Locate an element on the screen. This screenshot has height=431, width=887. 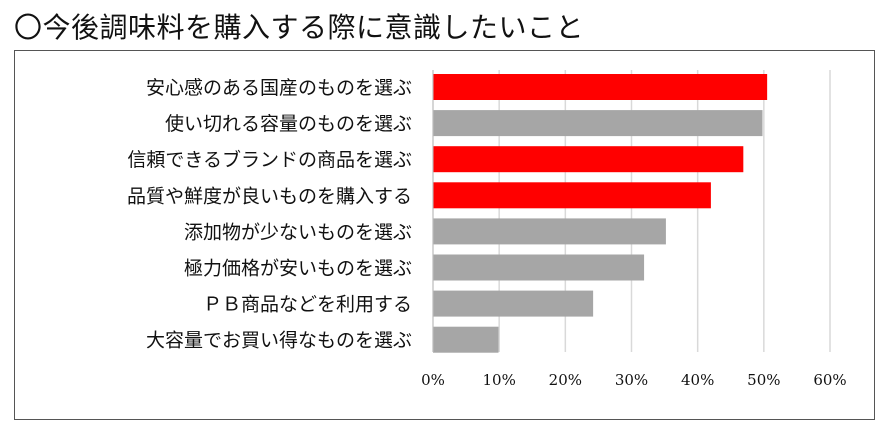
category-label: 安心感のある国産のものを選ぶ is located at coordinates (279, 88).